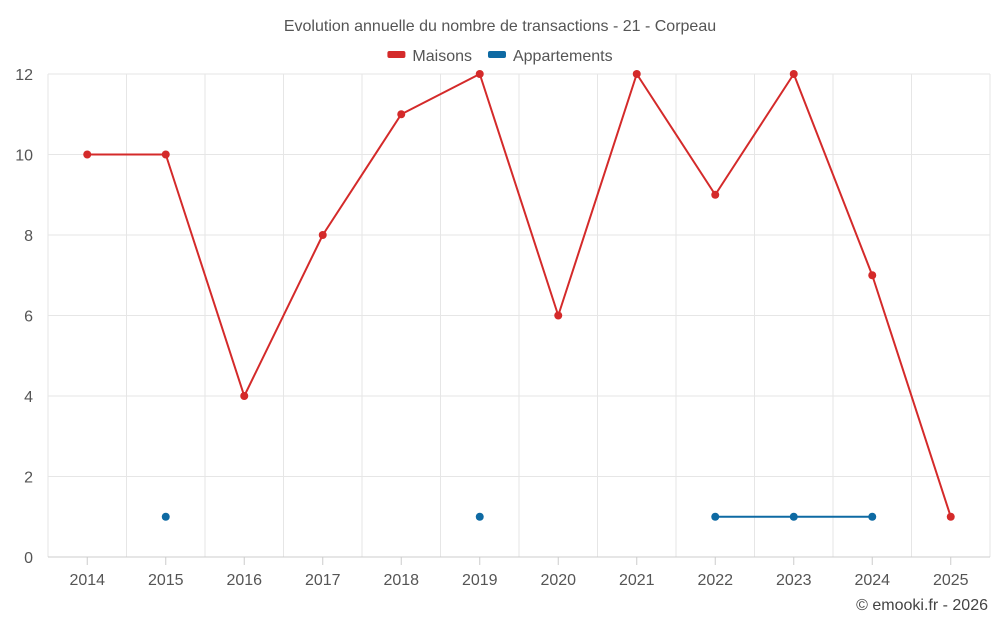 The image size is (1000, 625). Describe the element at coordinates (558, 580) in the screenshot. I see `x-tick-label: 2020` at that location.